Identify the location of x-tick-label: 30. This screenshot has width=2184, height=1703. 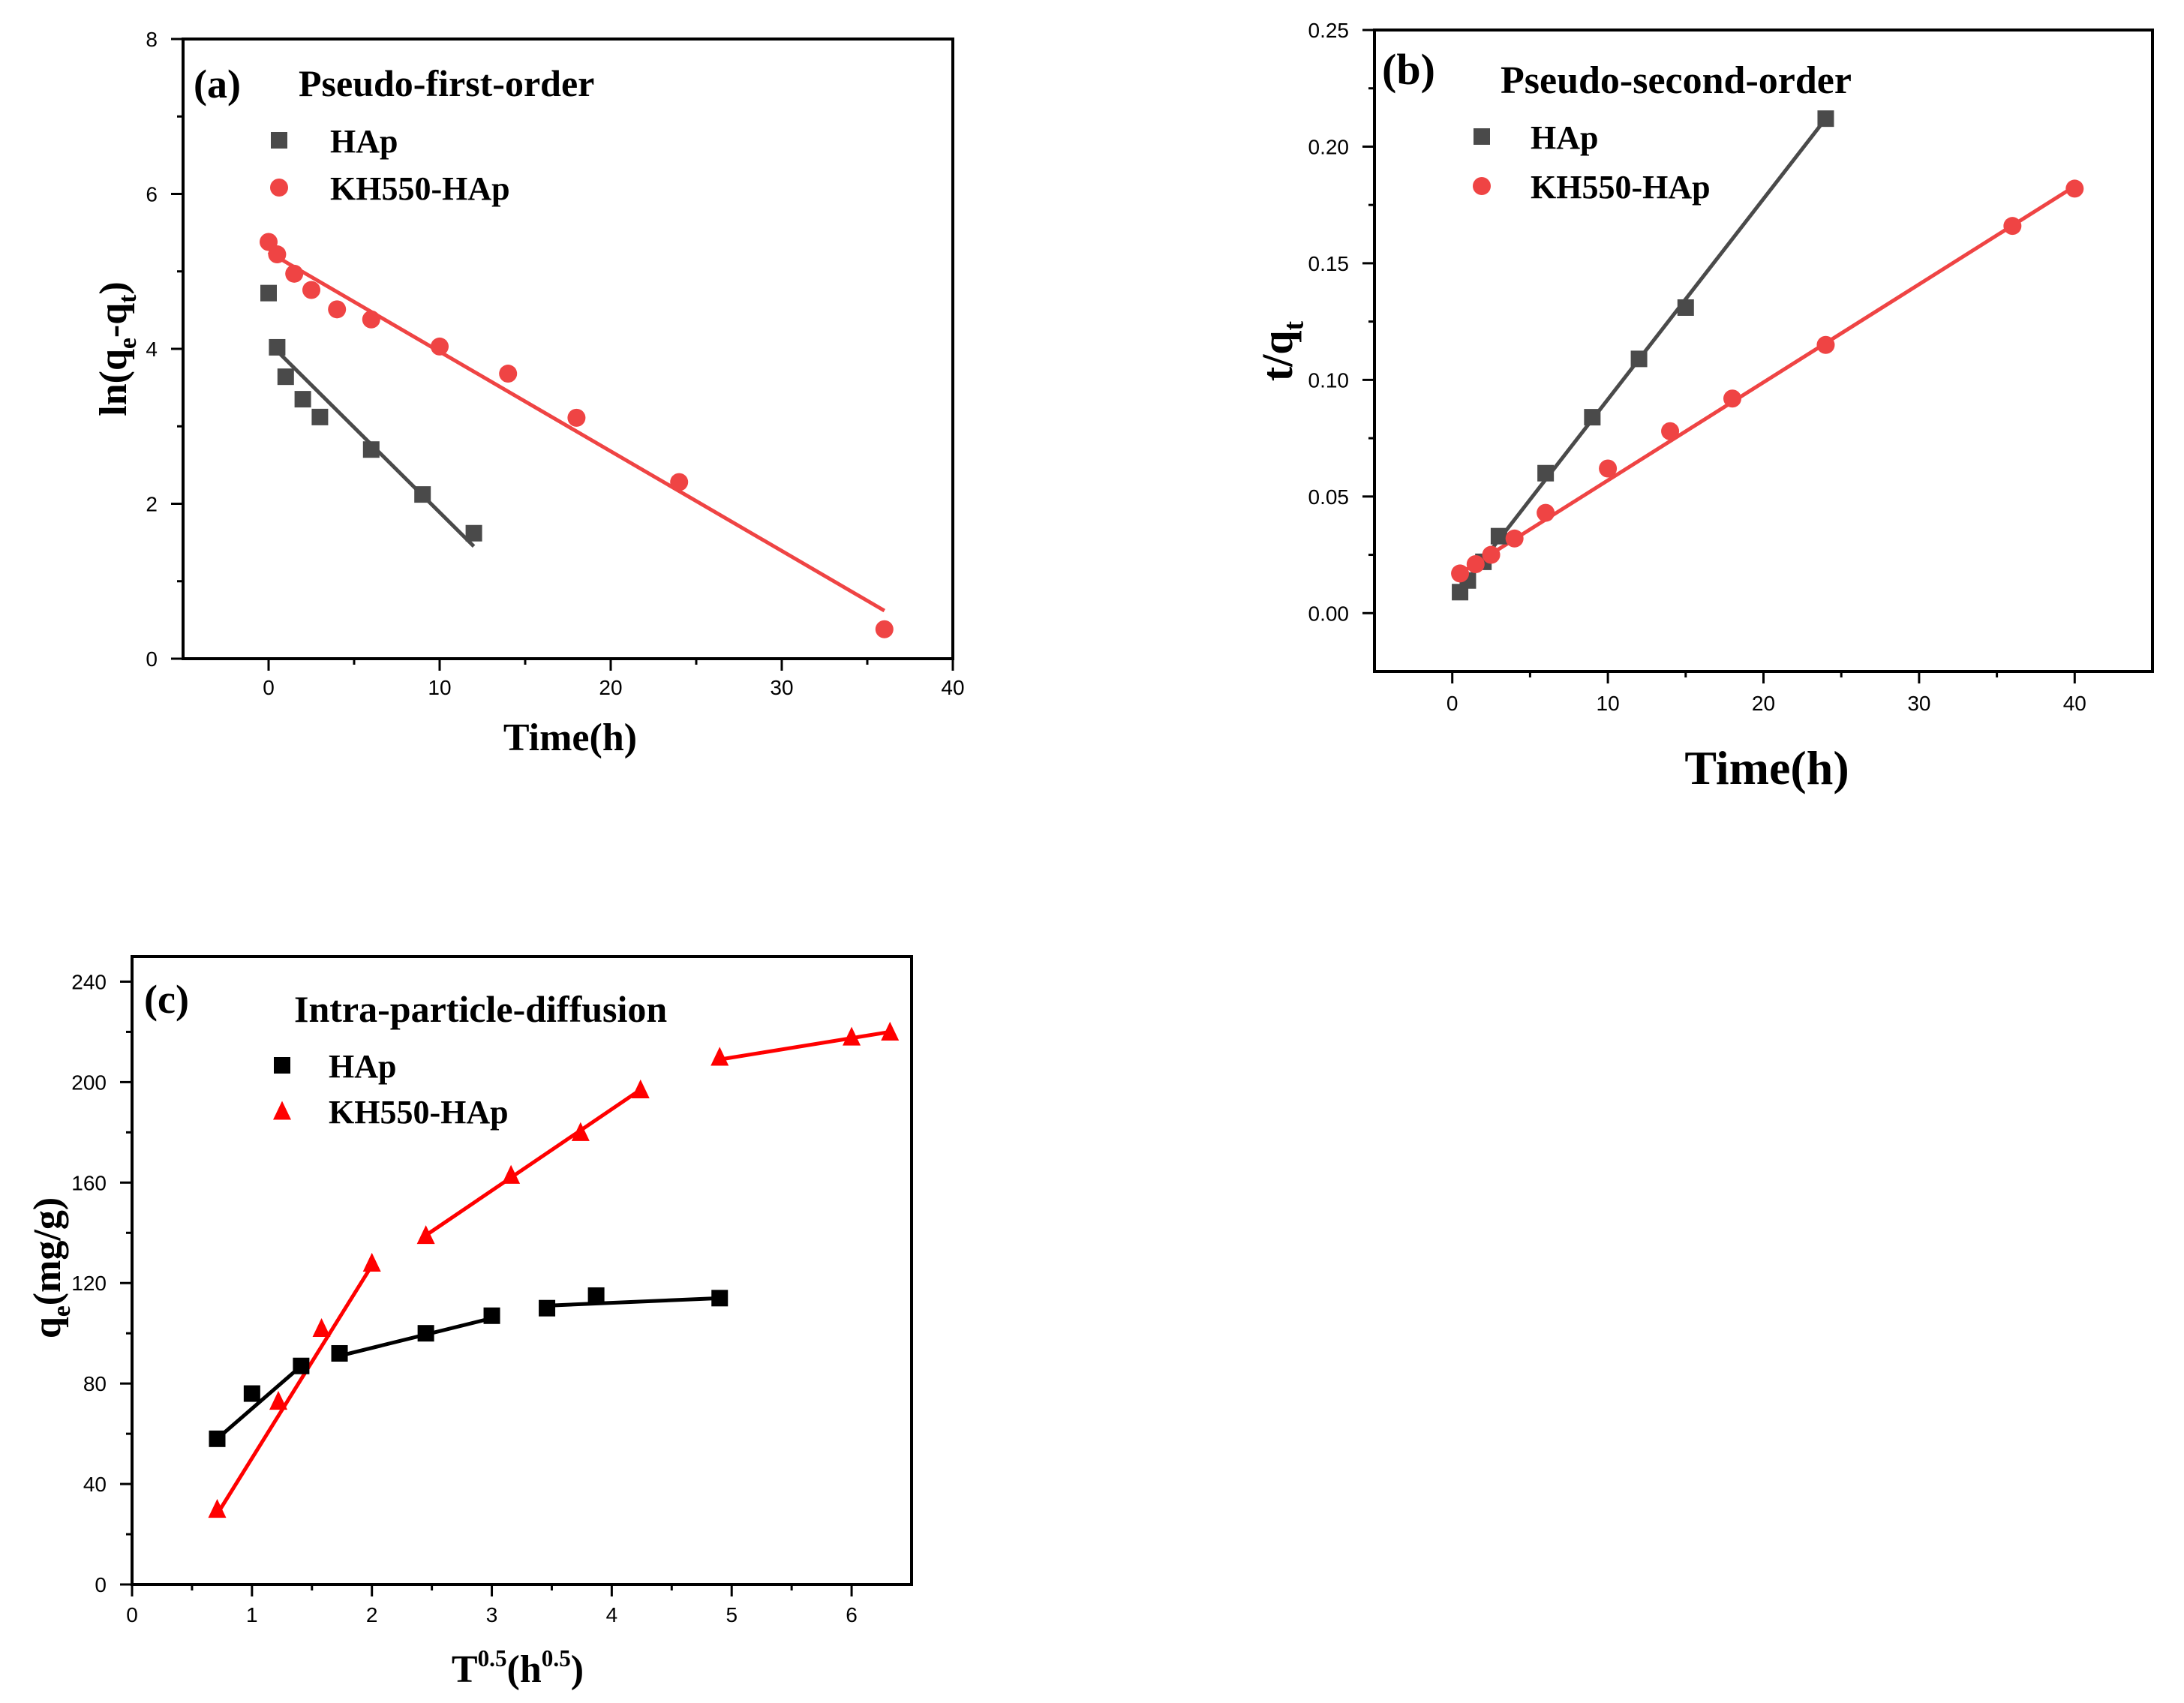
(781, 687).